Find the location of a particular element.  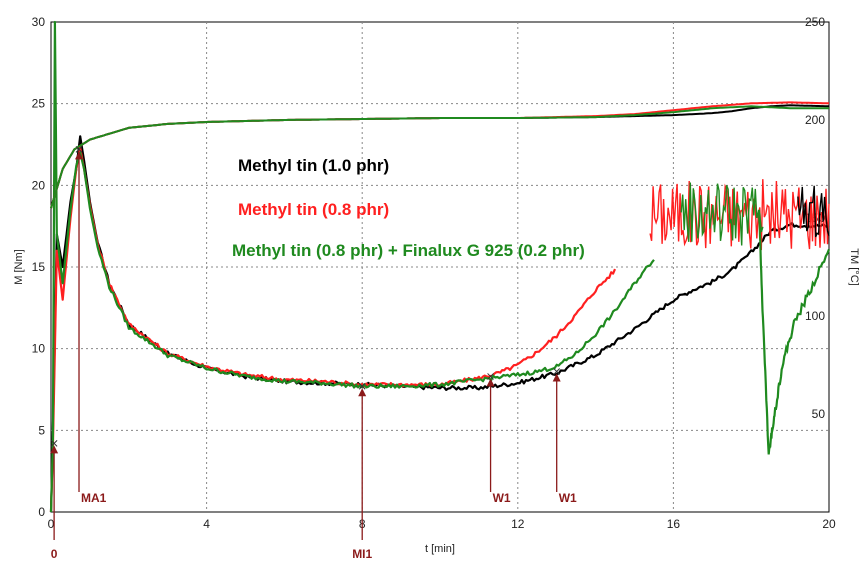

y2-tick-label: 250 is located at coordinates (815, 22).